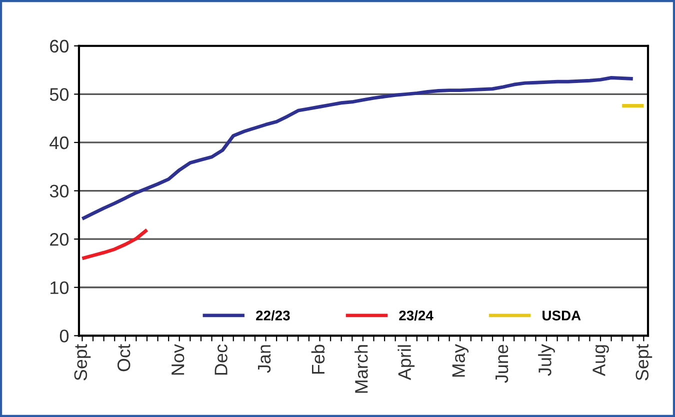  I want to click on x-tick-label: April, so click(406, 362).